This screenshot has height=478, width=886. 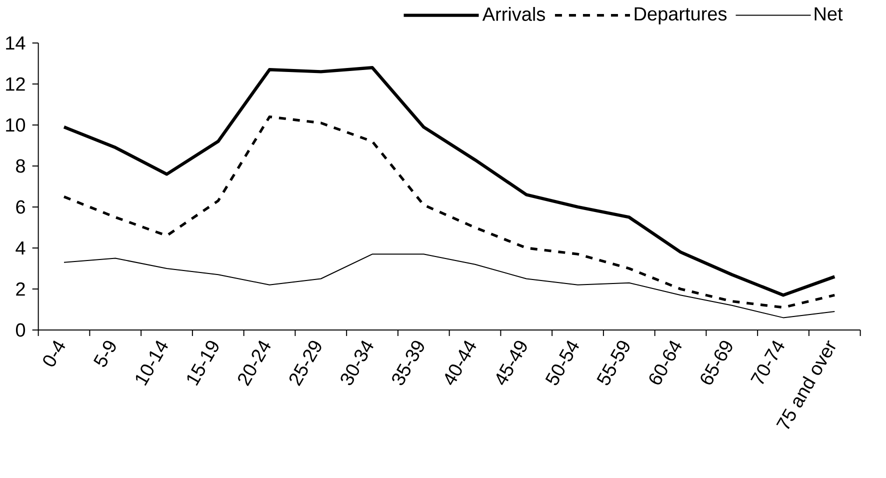 I want to click on legend-label: Departures, so click(x=680, y=15).